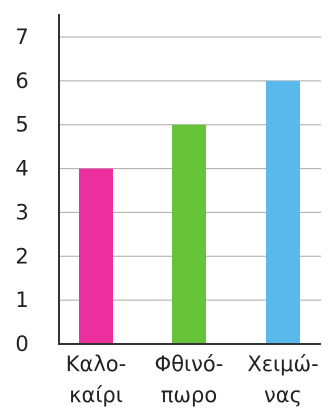 The width and height of the screenshot is (329, 416). I want to click on category-label-line2: πωρο, so click(189, 395).